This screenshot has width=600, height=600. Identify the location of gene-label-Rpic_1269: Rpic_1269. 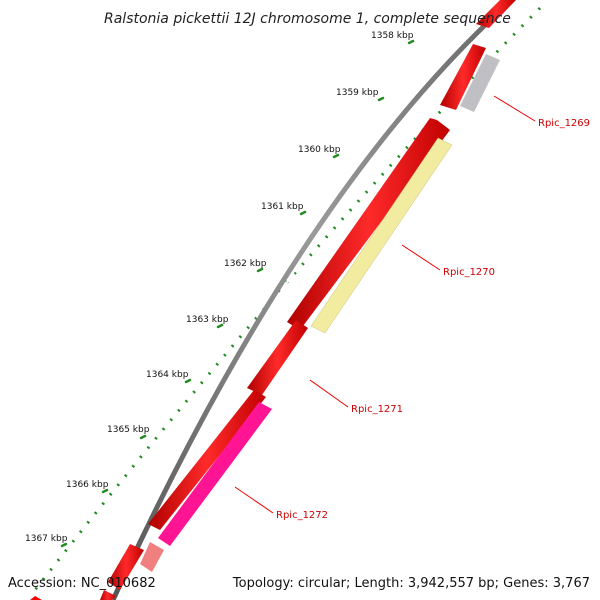
(564, 123).